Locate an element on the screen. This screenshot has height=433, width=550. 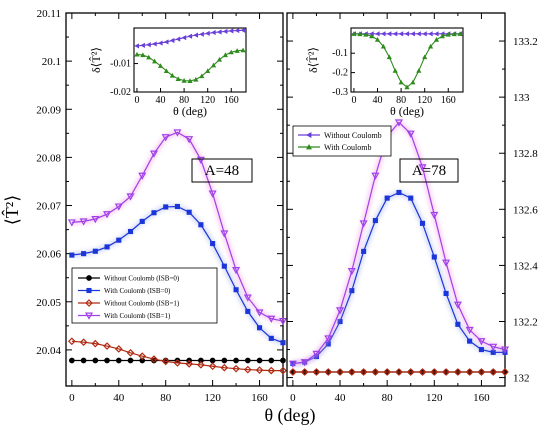
legend-item: With Coulomb (ISB=0) is located at coordinates (124, 291).